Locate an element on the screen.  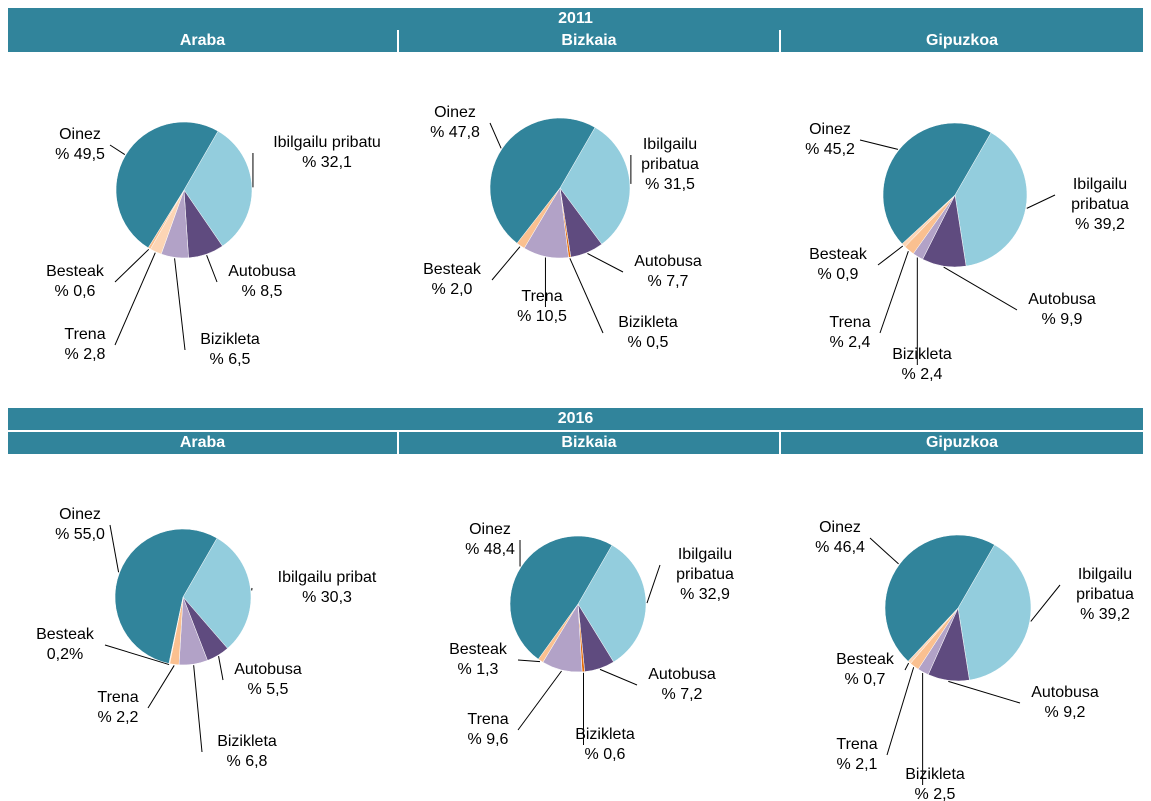
value-label: % 0,9 is located at coordinates (838, 274).